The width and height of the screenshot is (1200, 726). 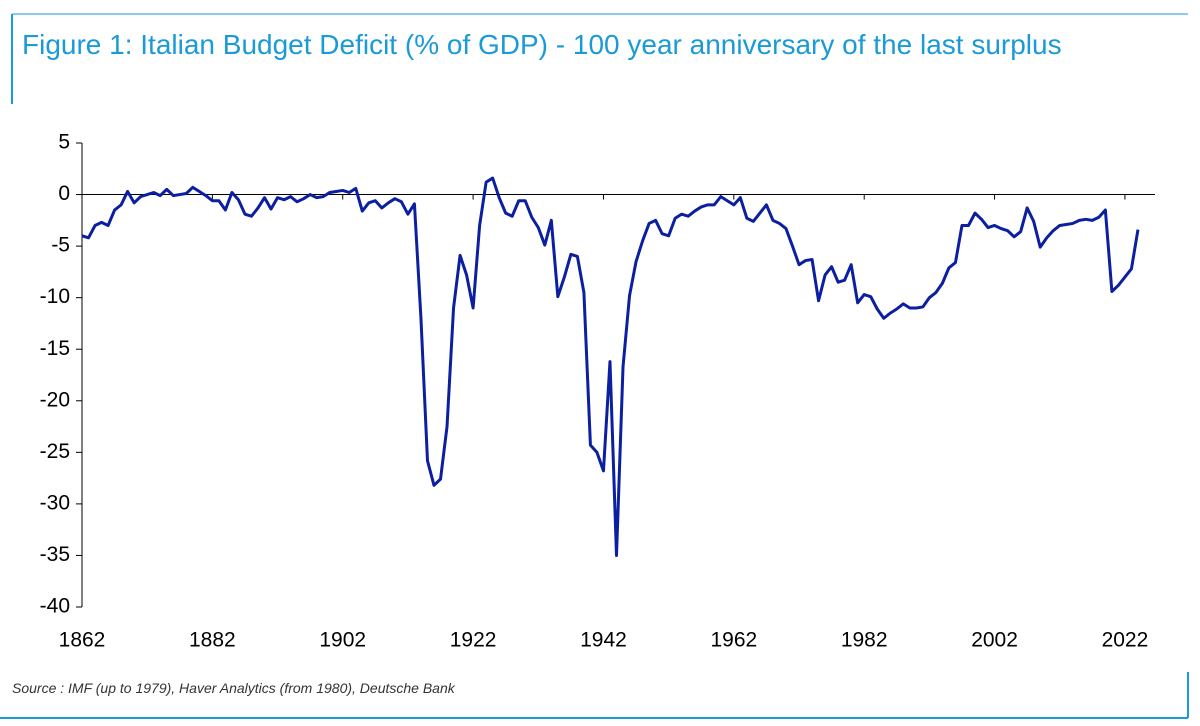 I want to click on y-tick-label: -25, so click(x=55, y=451).